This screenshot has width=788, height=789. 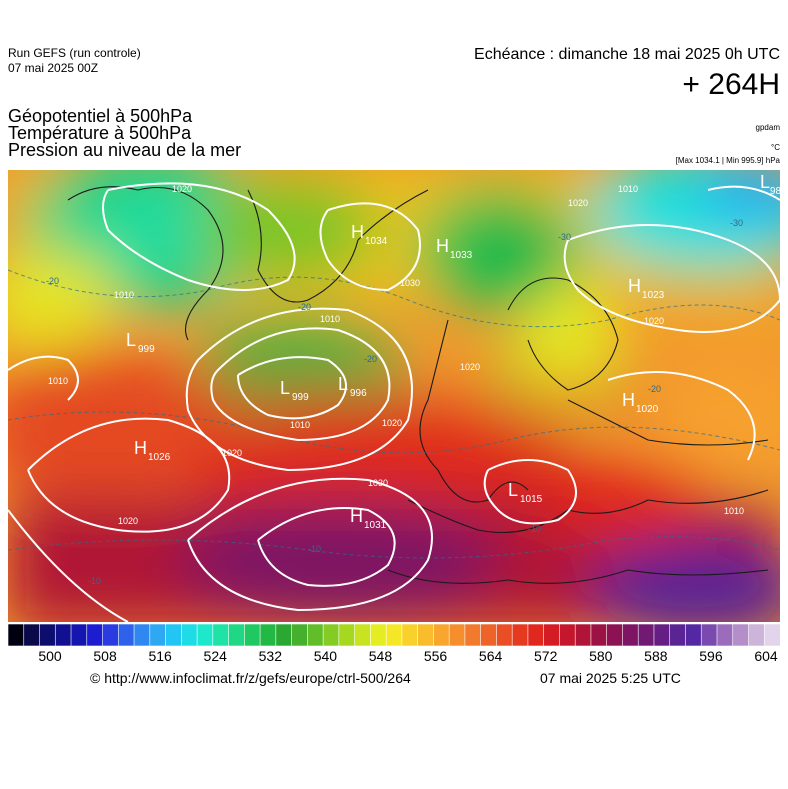 What do you see at coordinates (525, 492) in the screenshot?
I see `low-center: L 1015` at bounding box center [525, 492].